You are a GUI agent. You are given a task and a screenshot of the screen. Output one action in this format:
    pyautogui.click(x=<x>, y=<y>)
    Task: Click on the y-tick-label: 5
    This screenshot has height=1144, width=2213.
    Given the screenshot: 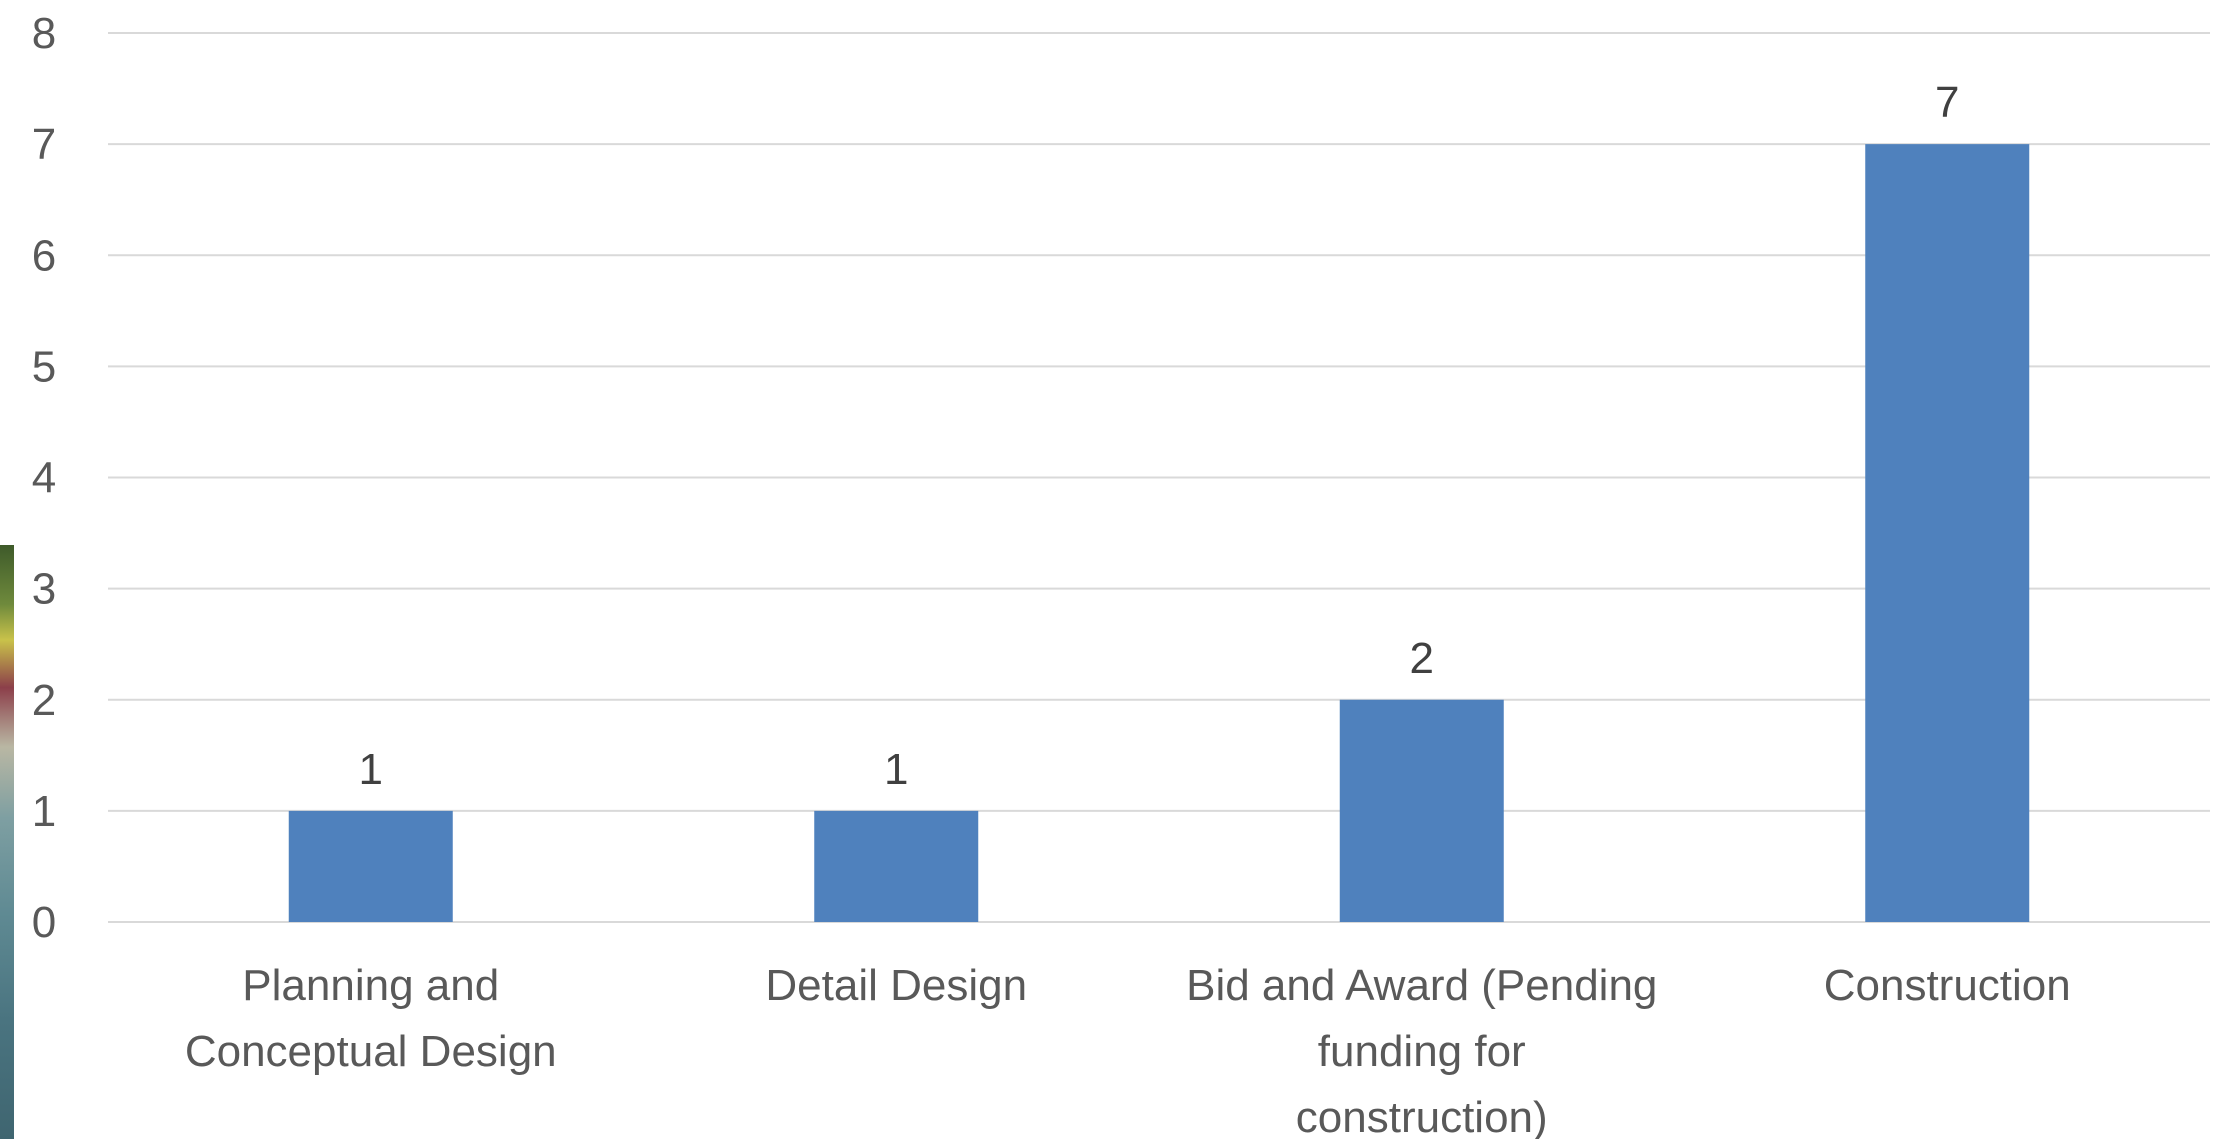 What is the action you would take?
    pyautogui.click(x=44, y=366)
    